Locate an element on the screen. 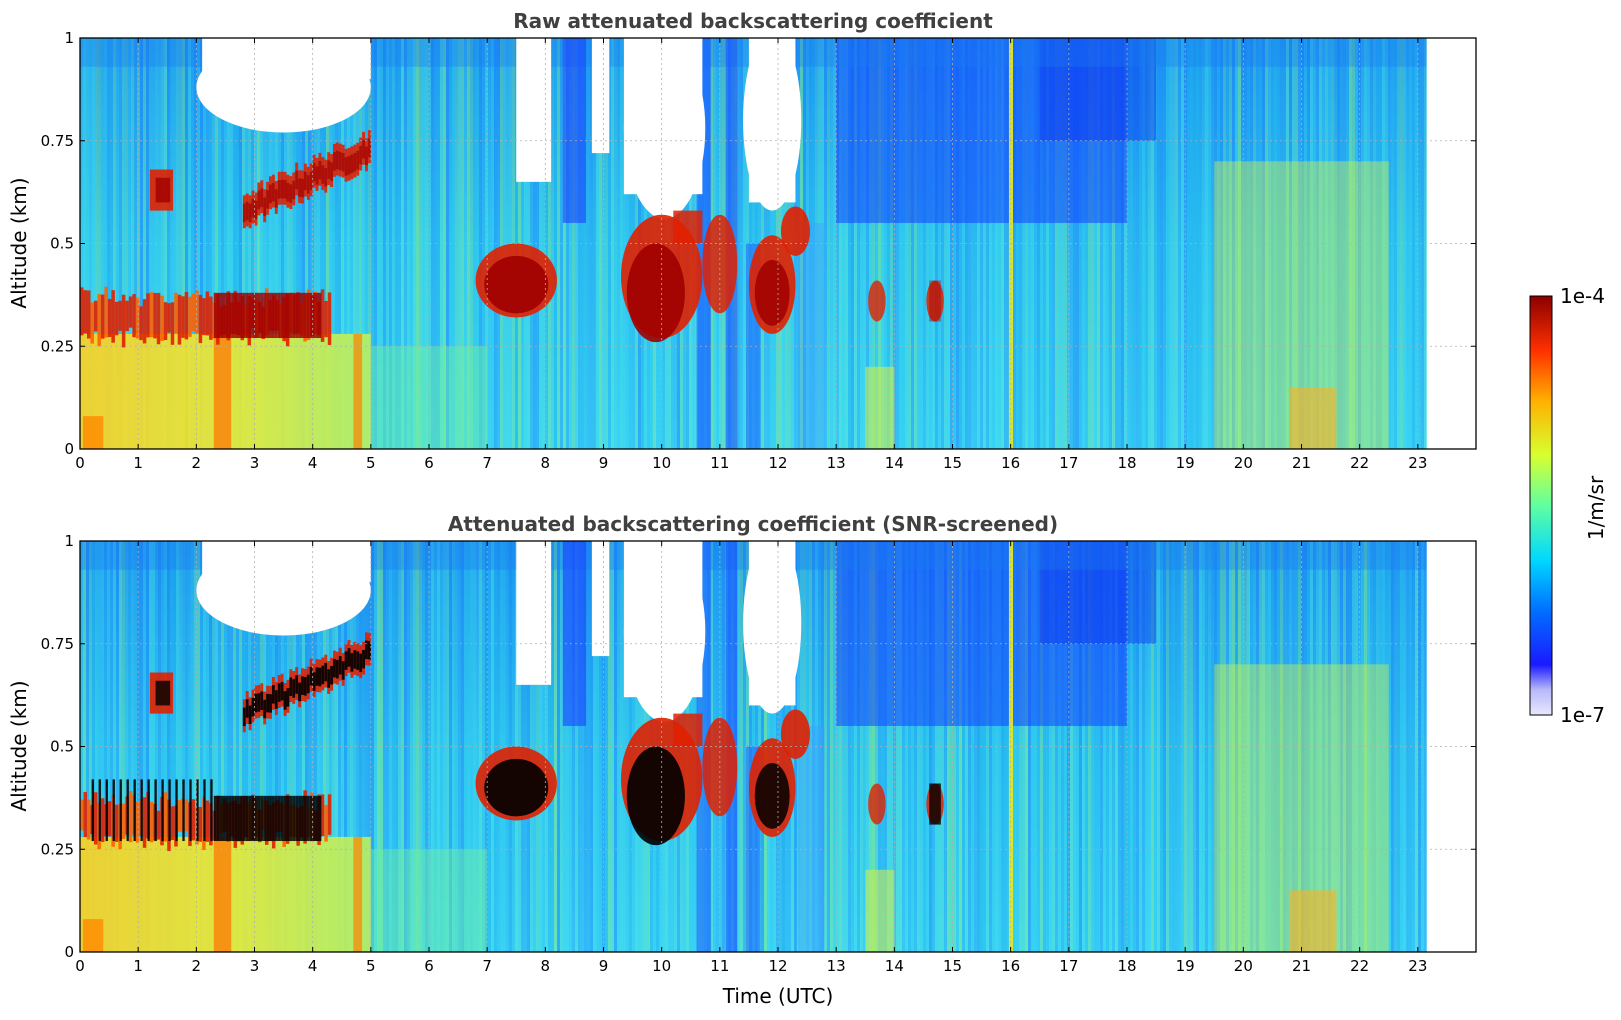  x-tick-label: 18 is located at coordinates (1126, 463).